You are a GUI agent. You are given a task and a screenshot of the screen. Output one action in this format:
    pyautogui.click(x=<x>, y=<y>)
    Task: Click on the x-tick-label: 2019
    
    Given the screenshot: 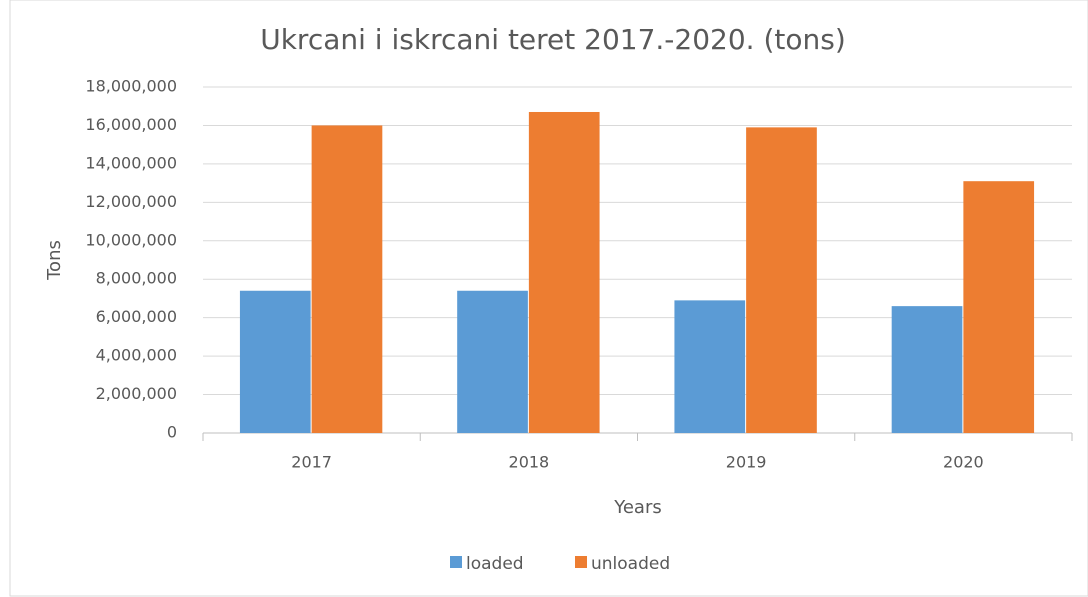 What is the action you would take?
    pyautogui.click(x=746, y=462)
    